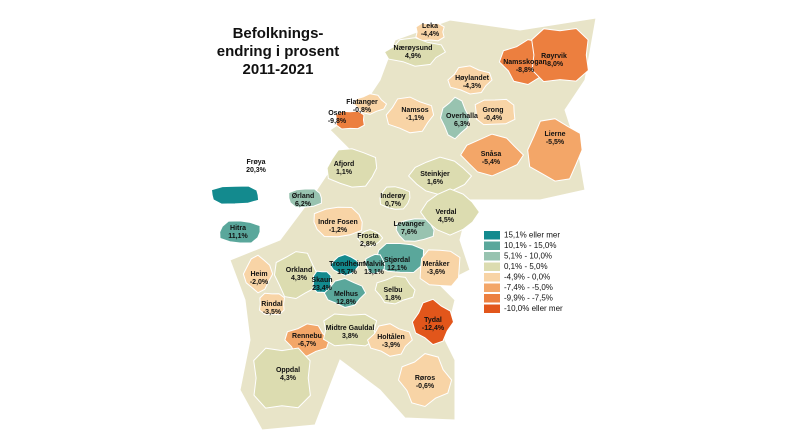 Image resolution: width=800 pixels, height=439 pixels. I want to click on region-value: -4,3%, so click(472, 86).